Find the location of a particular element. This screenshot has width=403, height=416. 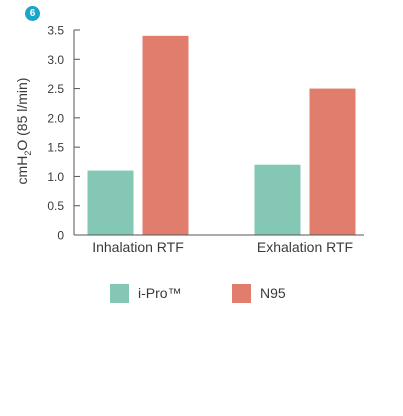

y-tick-label: 2.0 is located at coordinates (55, 118).